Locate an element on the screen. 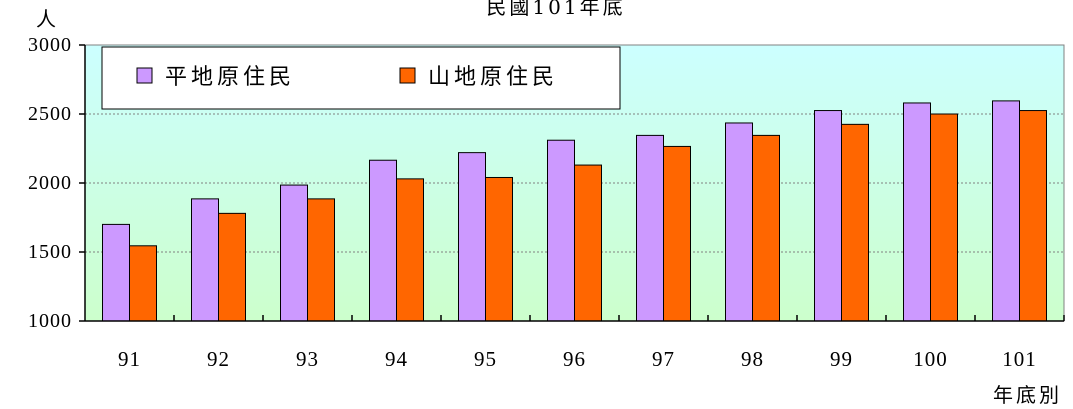  x-tick-label: 98 is located at coordinates (752, 359).